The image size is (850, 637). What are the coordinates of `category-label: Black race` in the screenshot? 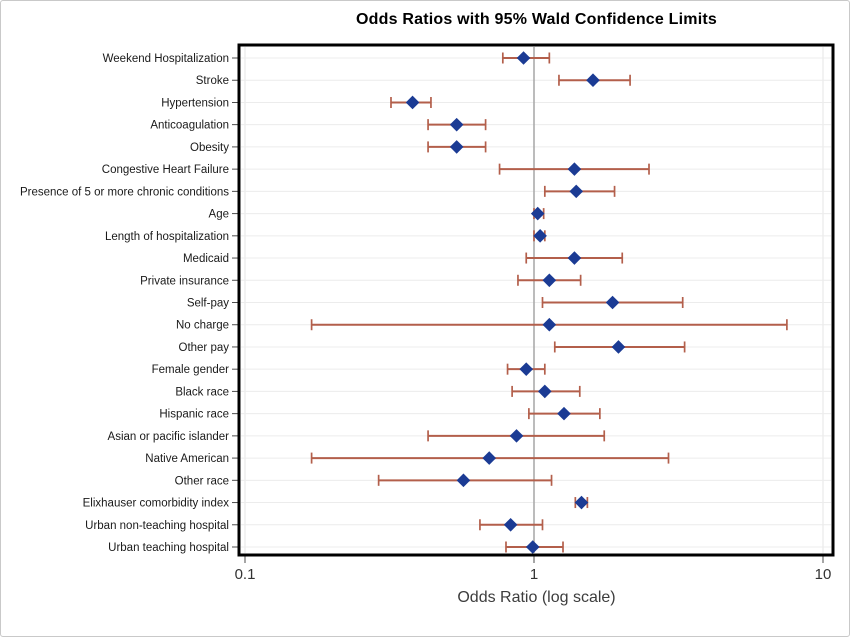 It's located at (202, 392).